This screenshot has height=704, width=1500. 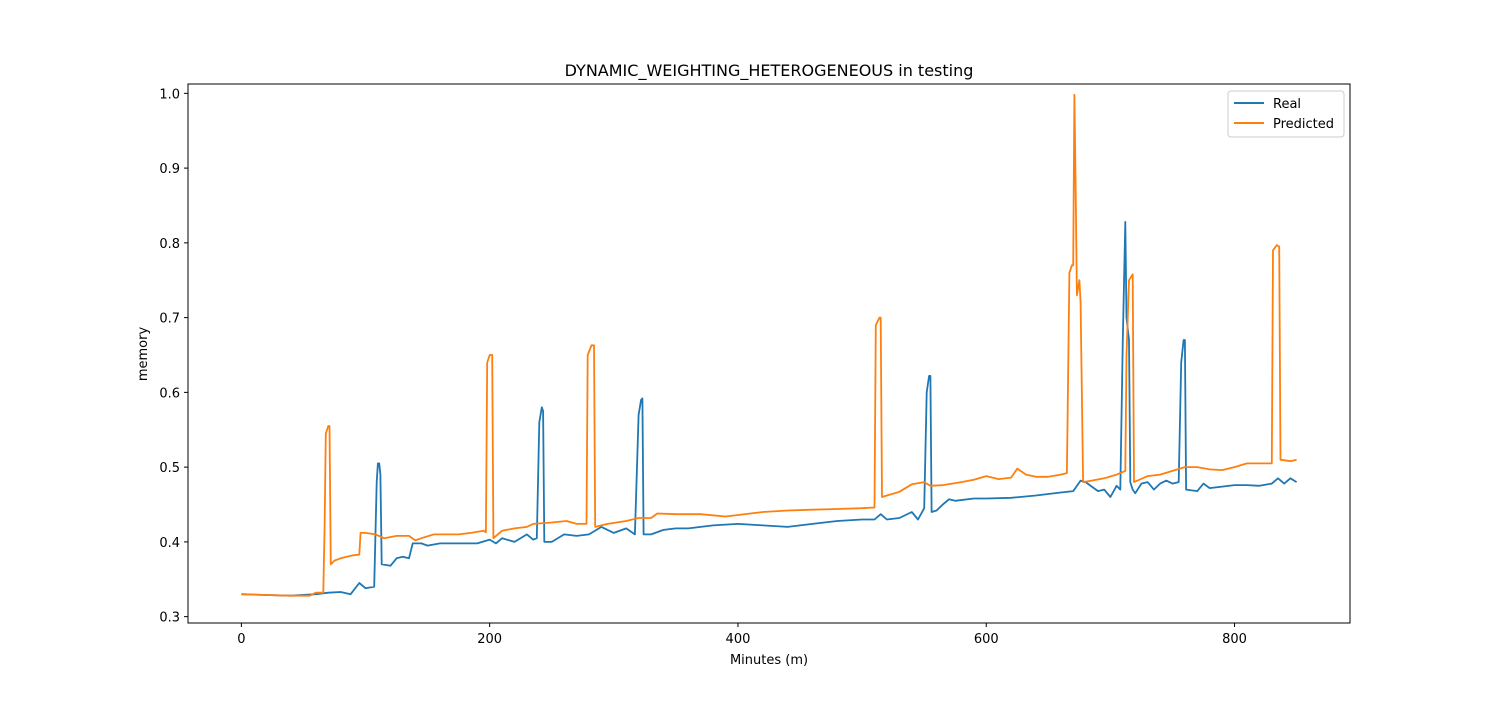 I want to click on y-axis-ticks: 0.3 0.4 0.5 0.6 0.7 0.8 0.9 1.0, so click(x=173, y=356).